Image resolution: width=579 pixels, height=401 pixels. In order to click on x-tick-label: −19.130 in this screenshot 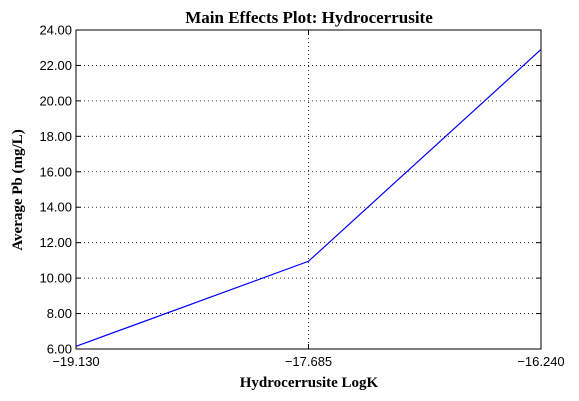, I will do `click(75, 361)`.